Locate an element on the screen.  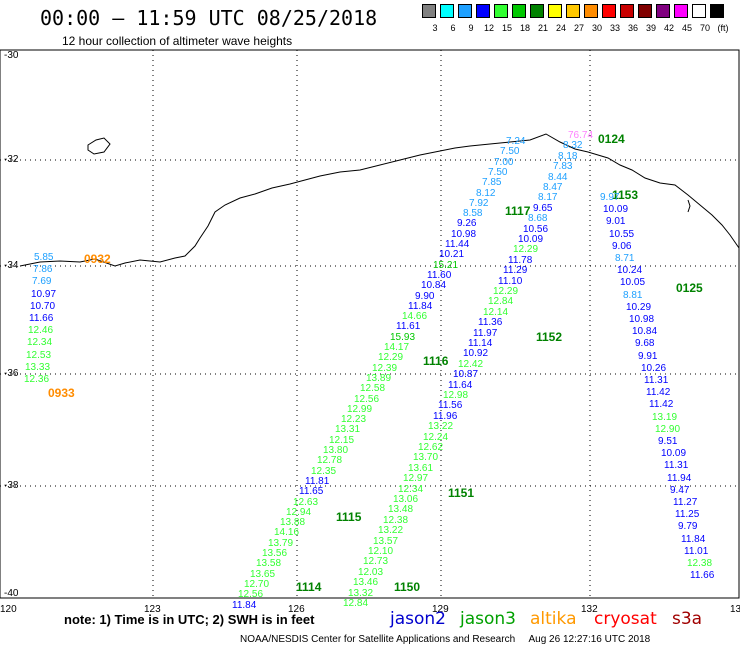
wave-height-value: 7.92 is located at coordinates (479, 203).